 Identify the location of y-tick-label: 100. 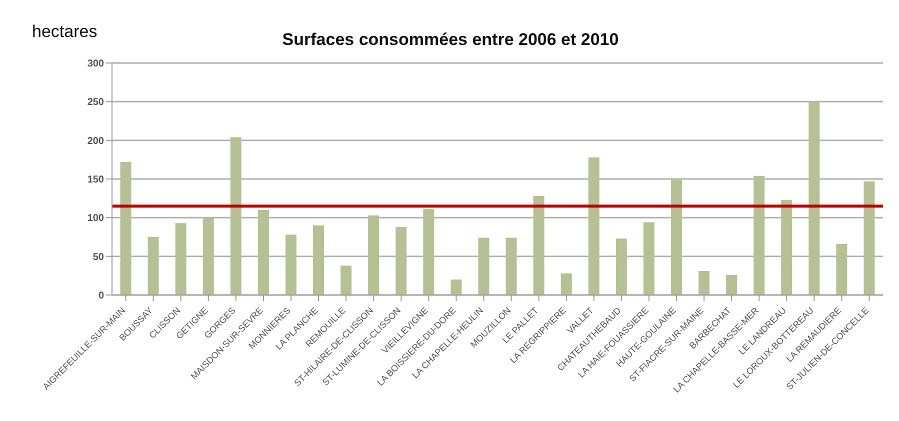
(95, 218).